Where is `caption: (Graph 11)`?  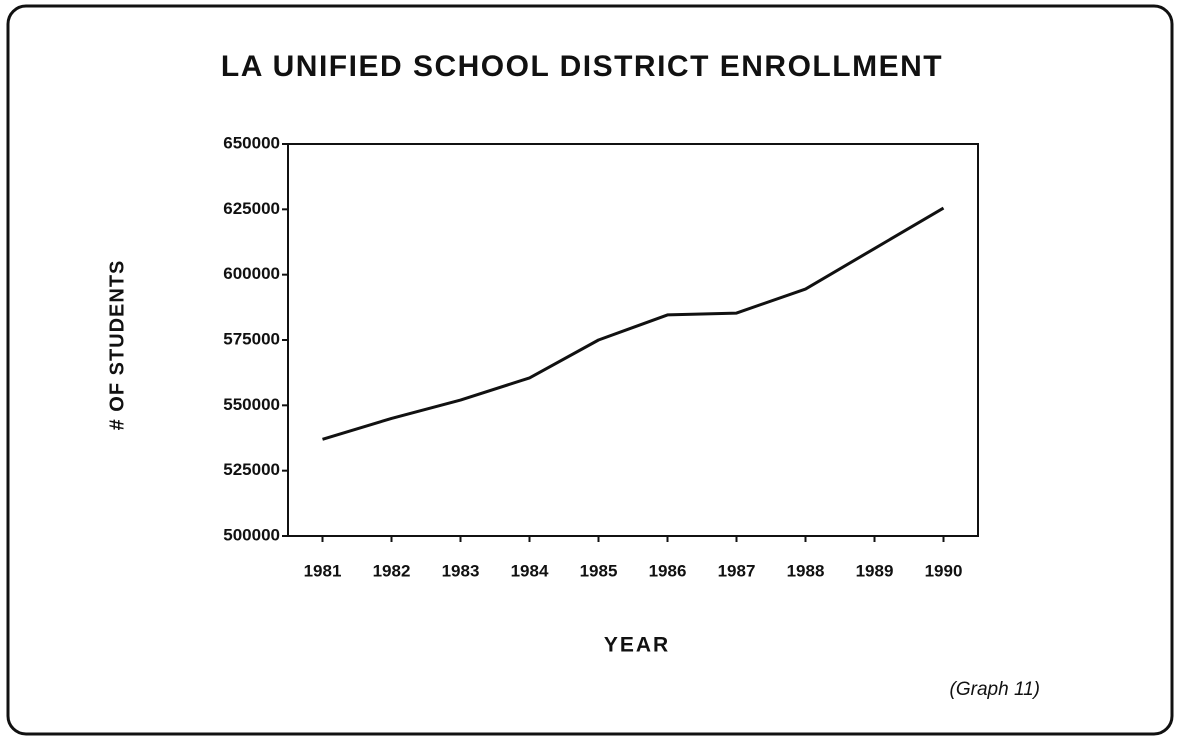 caption: (Graph 11) is located at coordinates (995, 689).